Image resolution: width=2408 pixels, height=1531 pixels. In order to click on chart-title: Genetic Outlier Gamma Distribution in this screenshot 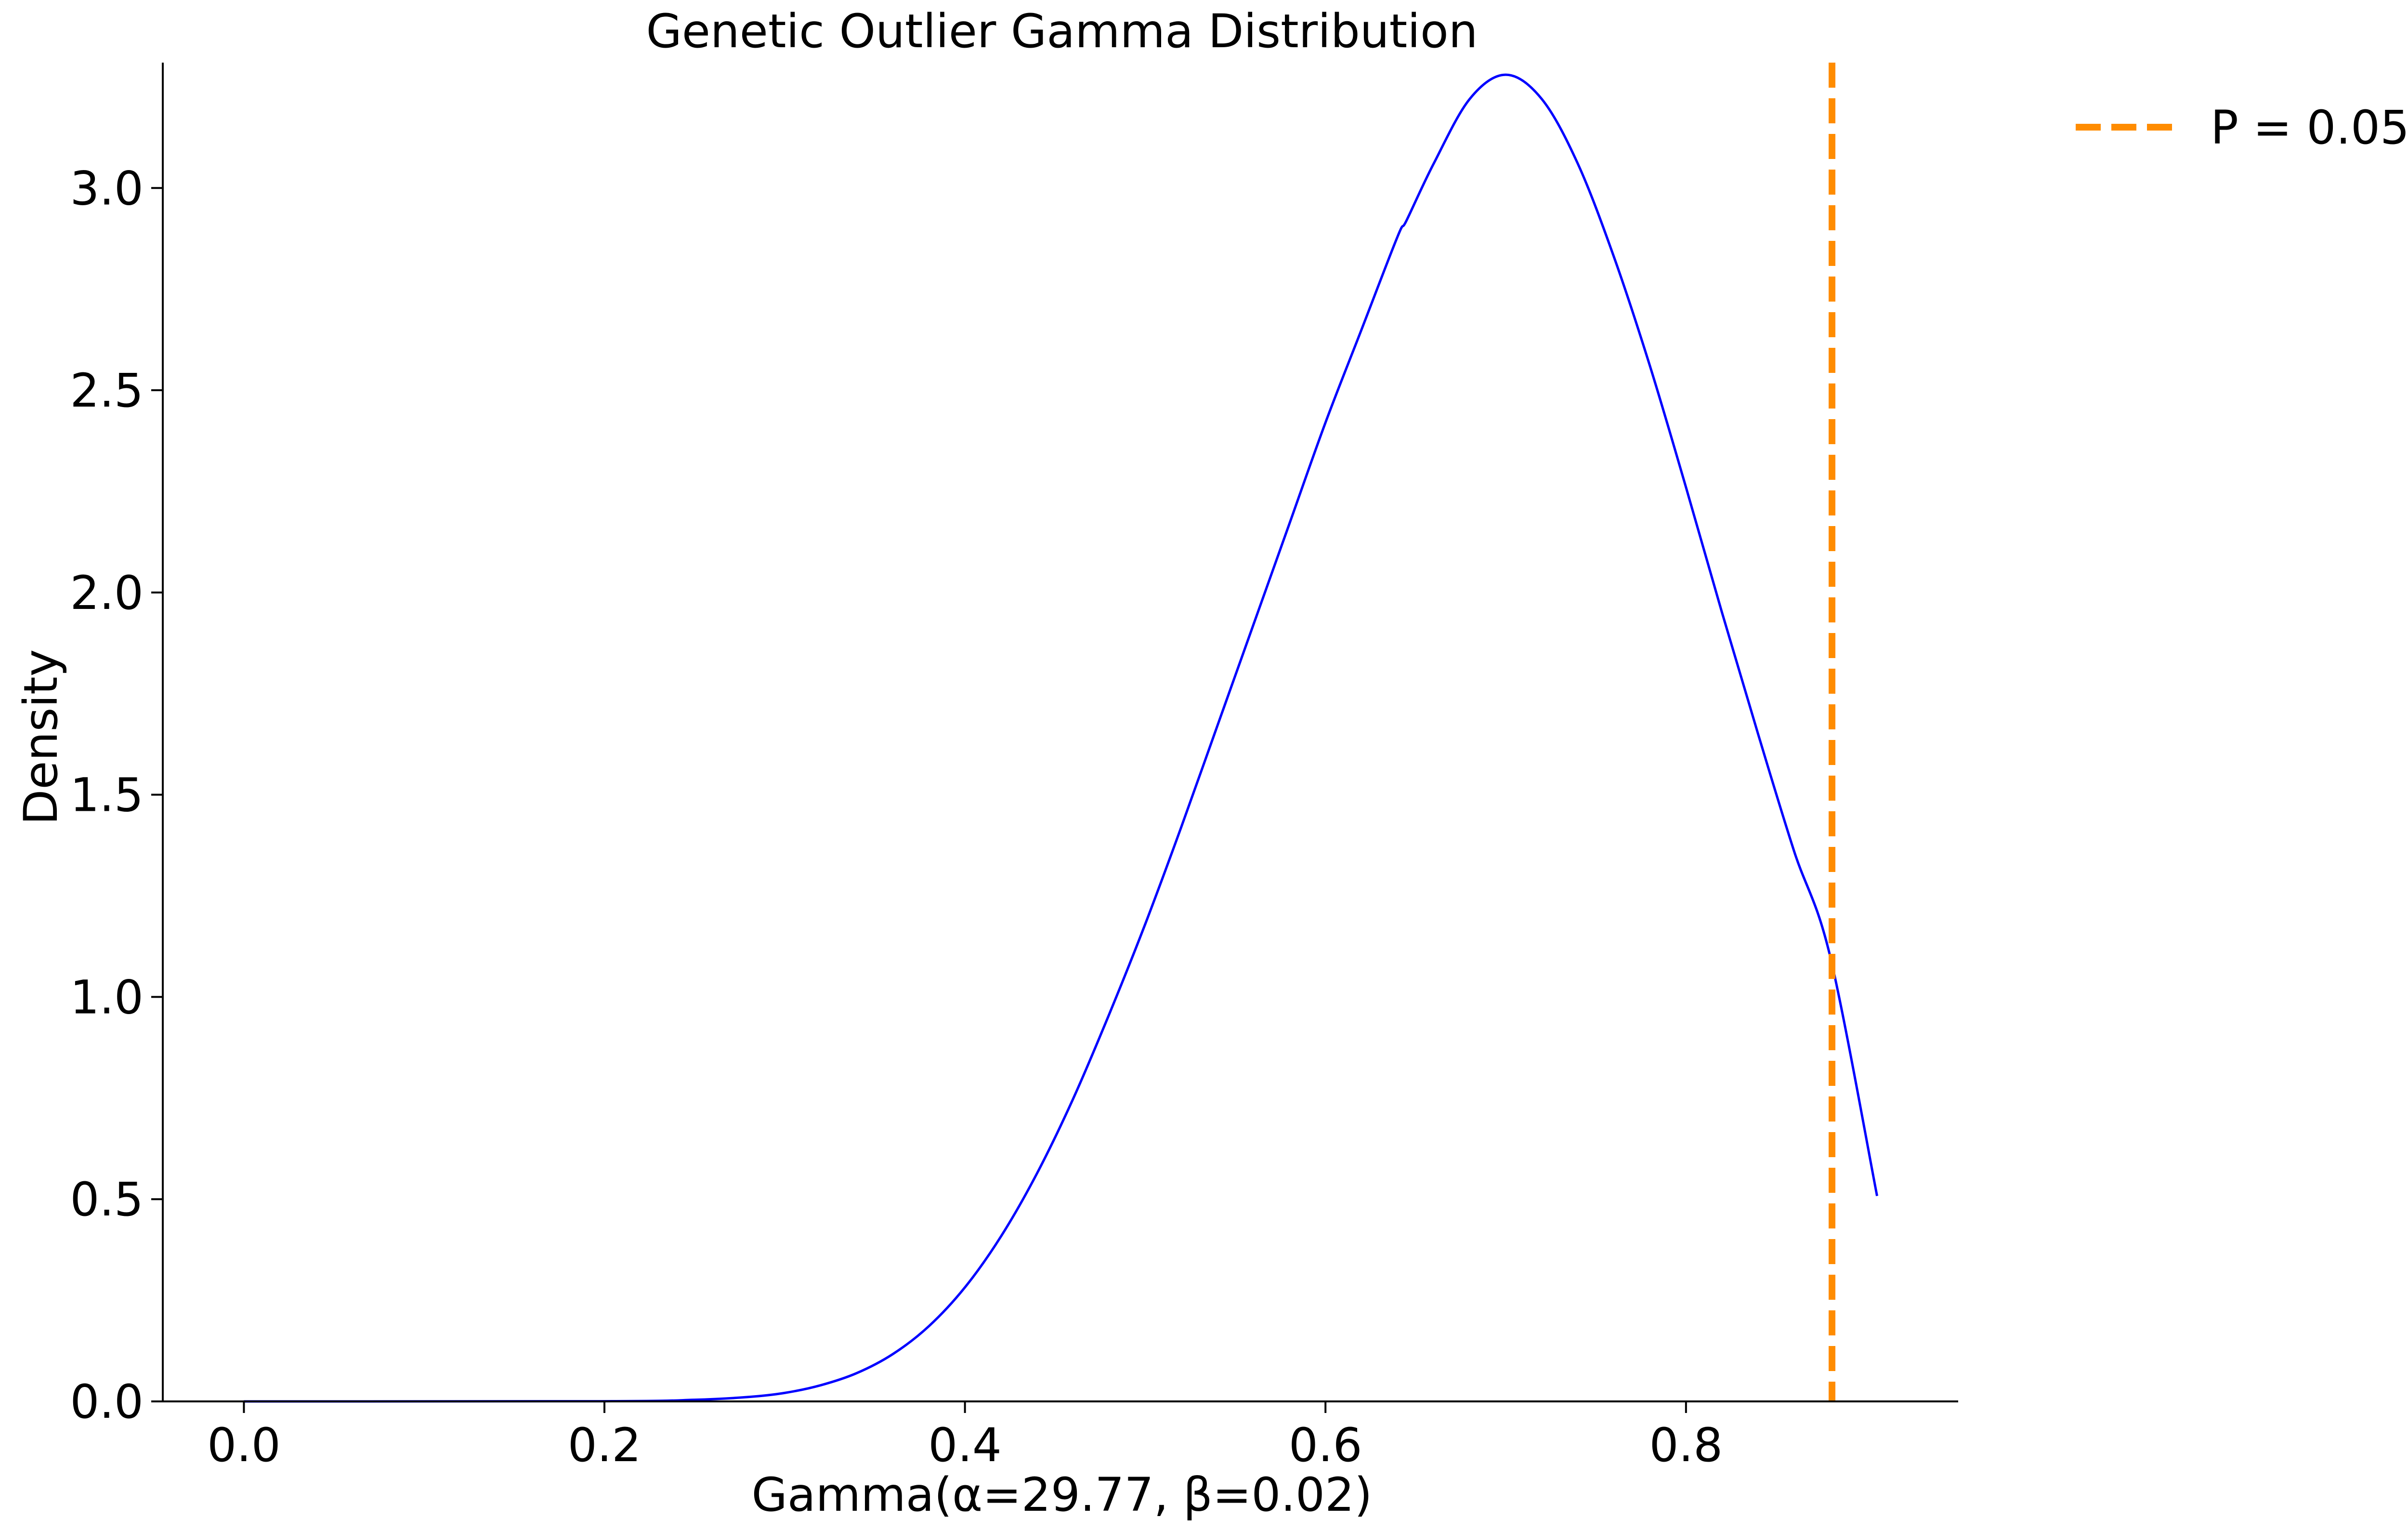, I will do `click(1062, 31)`.